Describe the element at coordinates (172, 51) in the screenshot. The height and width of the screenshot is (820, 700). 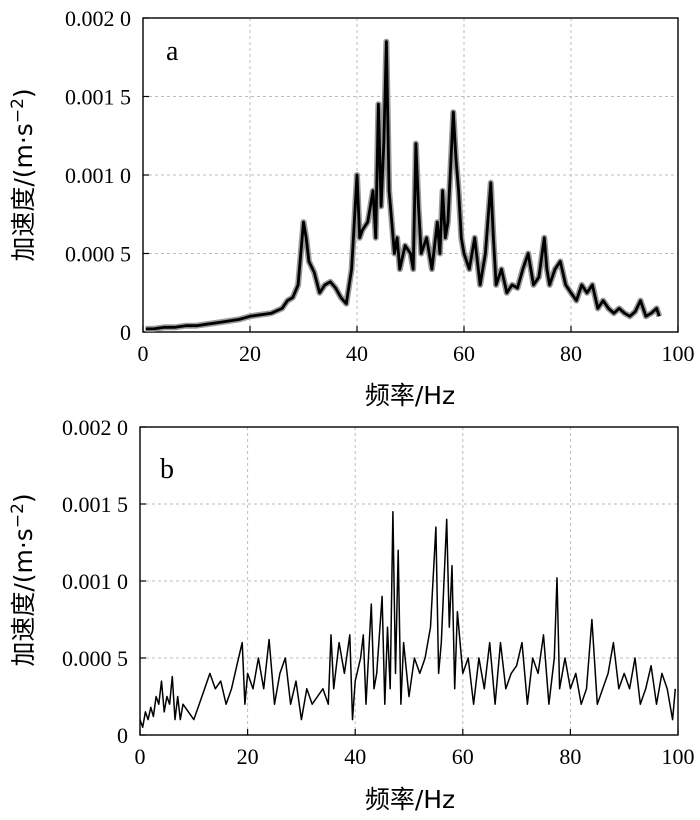
I see `panel-label-a: a` at that location.